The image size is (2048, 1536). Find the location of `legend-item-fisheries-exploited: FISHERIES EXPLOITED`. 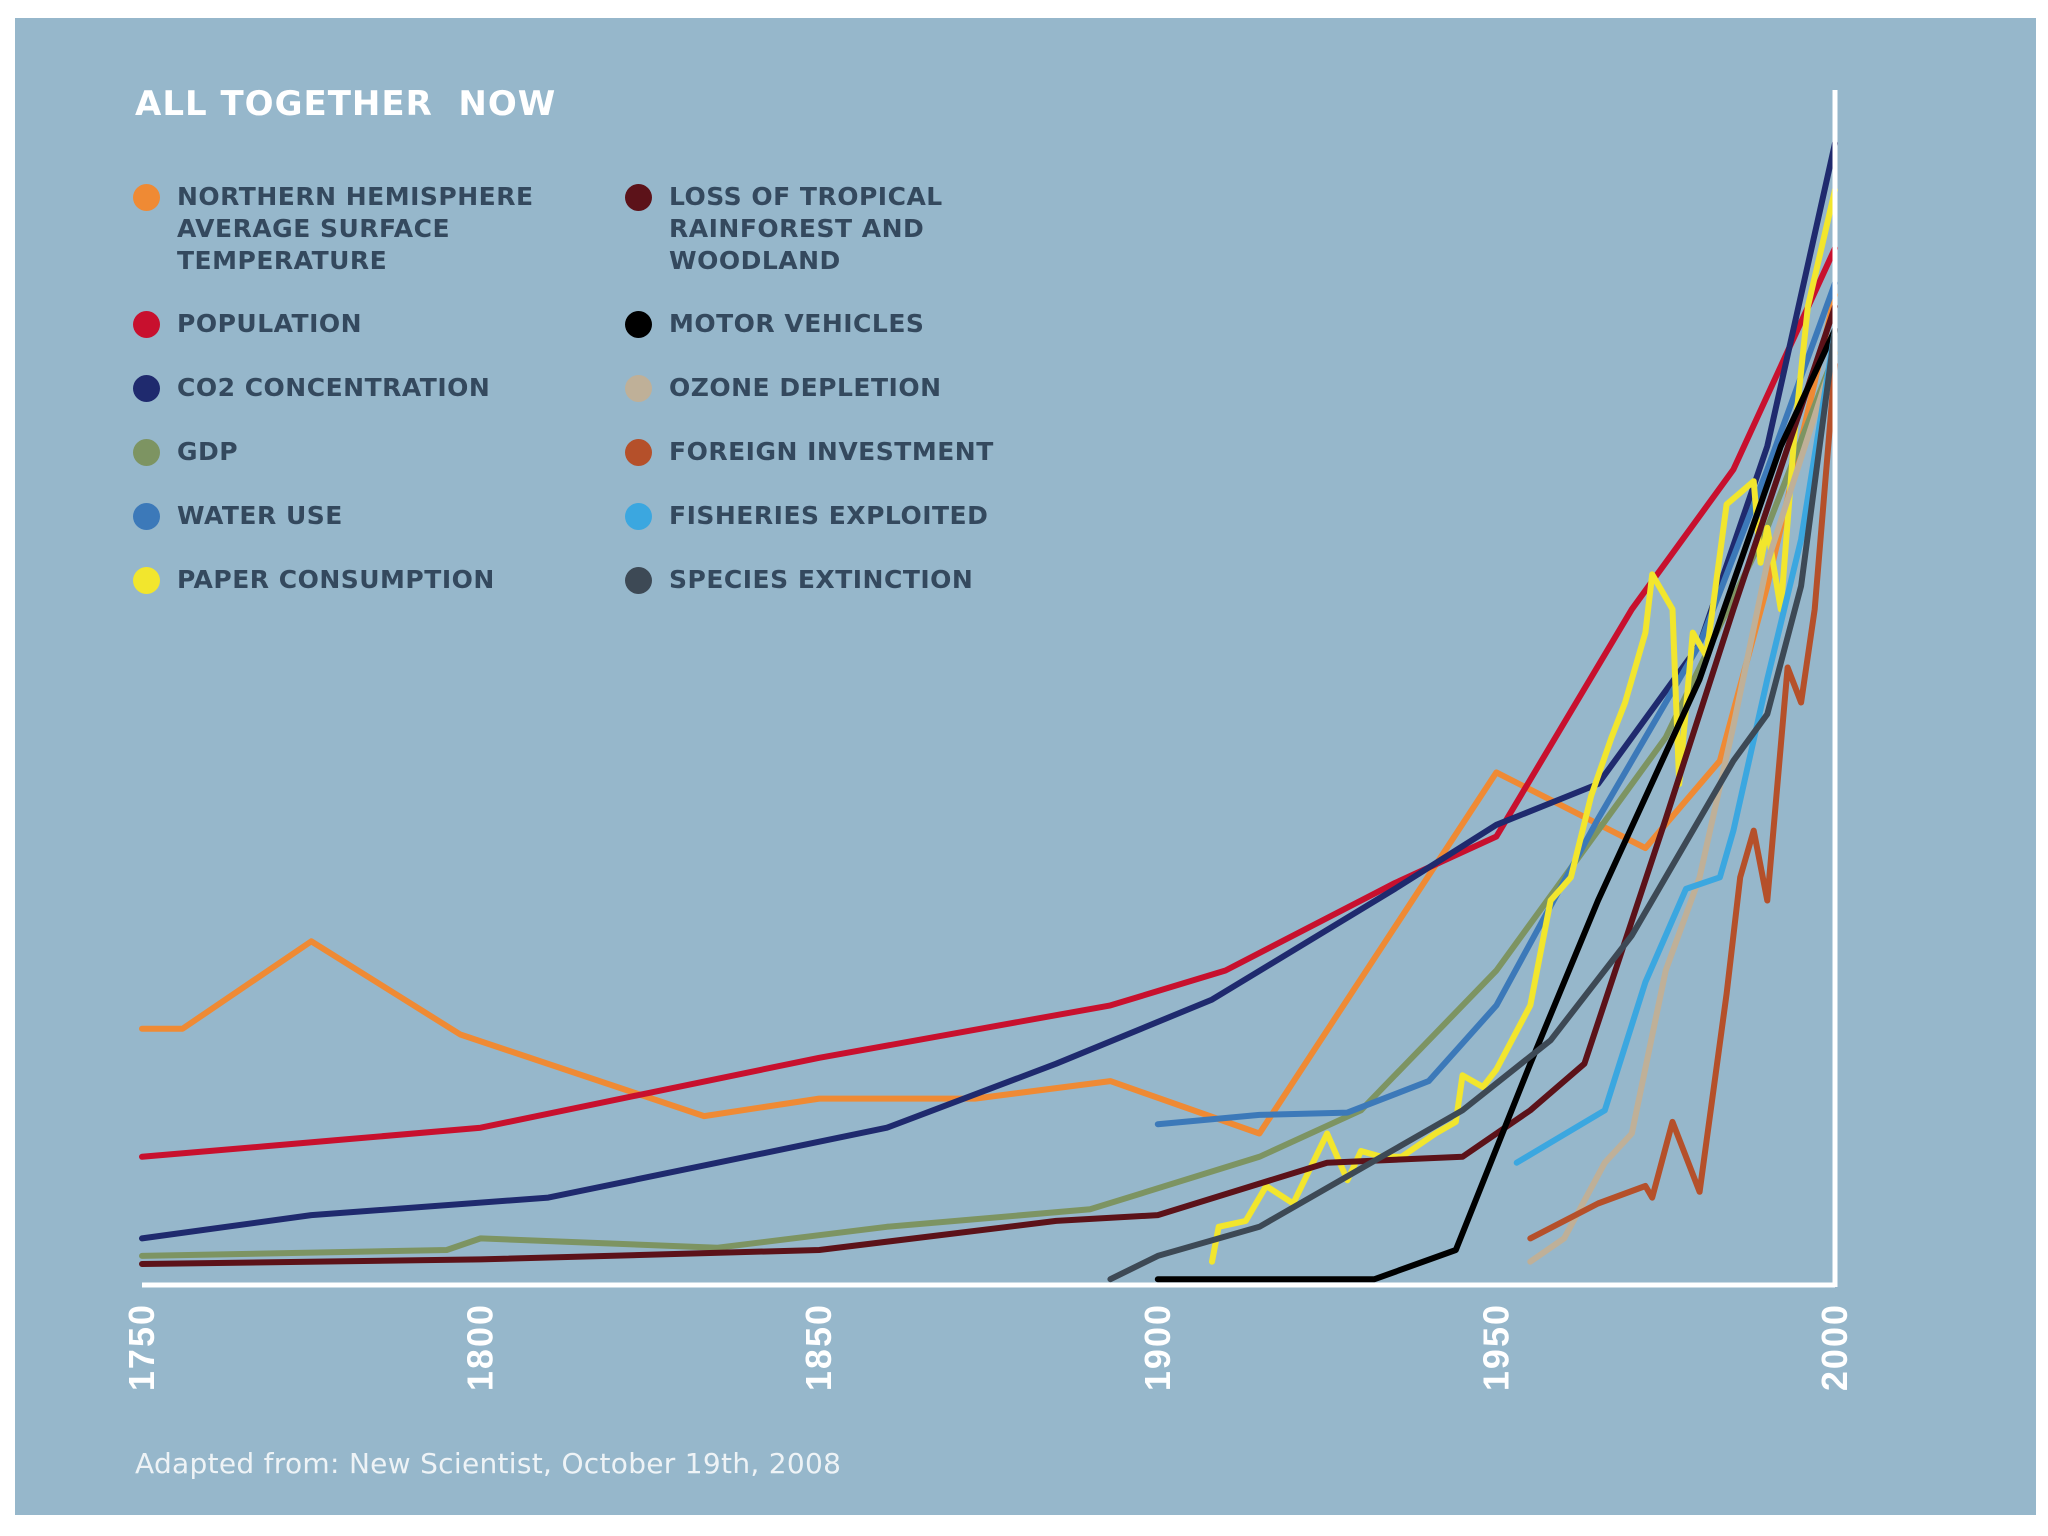

legend-item-fisheries-exploited: FISHERIES EXPLOITED is located at coordinates (806, 516).